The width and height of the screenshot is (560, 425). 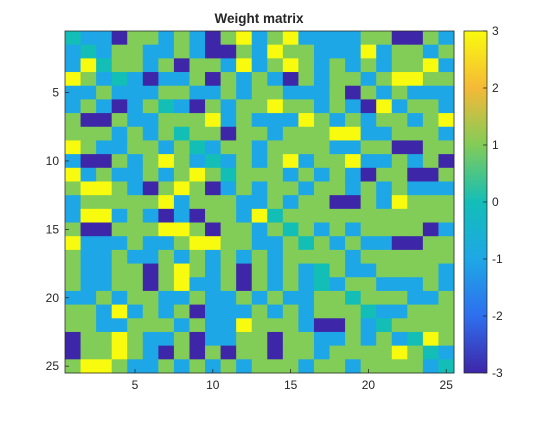 I want to click on y-axis-ticks: 5 10 15 20 25, so click(x=57, y=229).